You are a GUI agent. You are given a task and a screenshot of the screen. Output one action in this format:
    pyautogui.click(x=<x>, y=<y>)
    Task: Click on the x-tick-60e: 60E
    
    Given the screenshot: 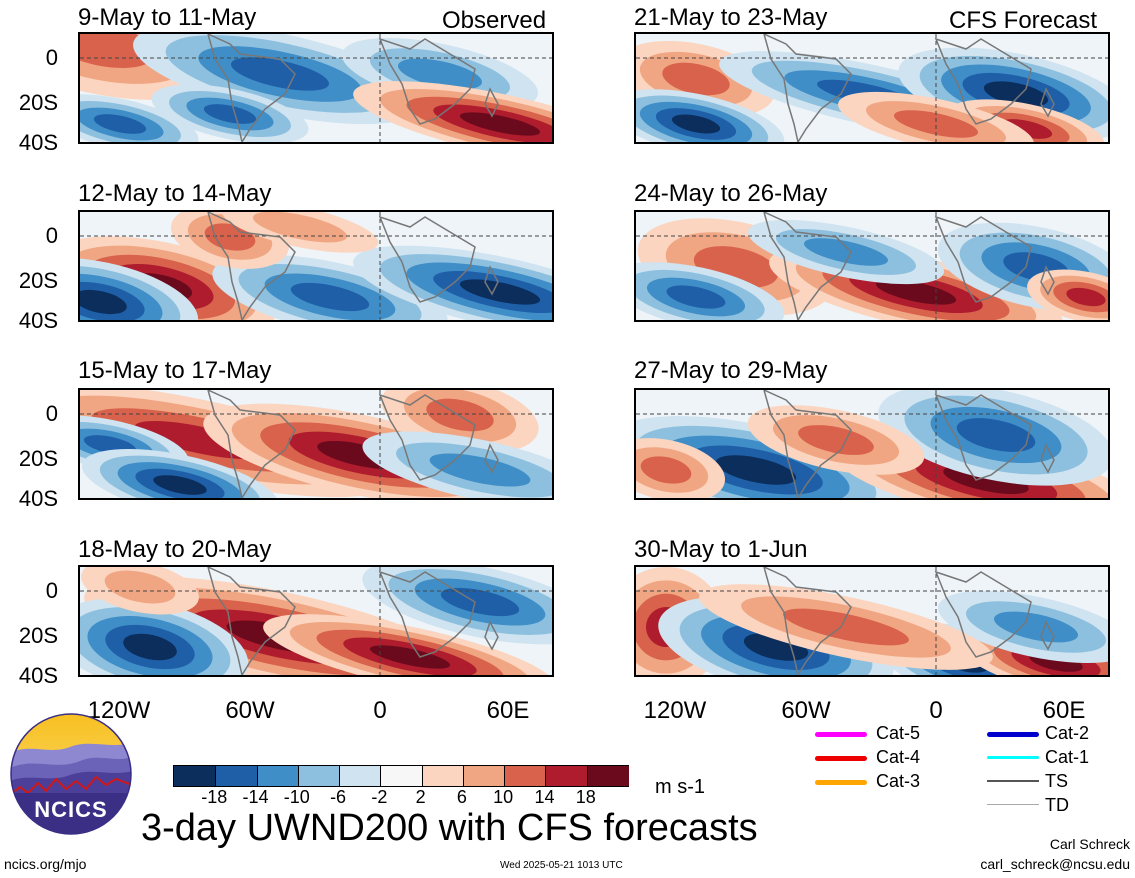 What is the action you would take?
    pyautogui.click(x=1064, y=710)
    